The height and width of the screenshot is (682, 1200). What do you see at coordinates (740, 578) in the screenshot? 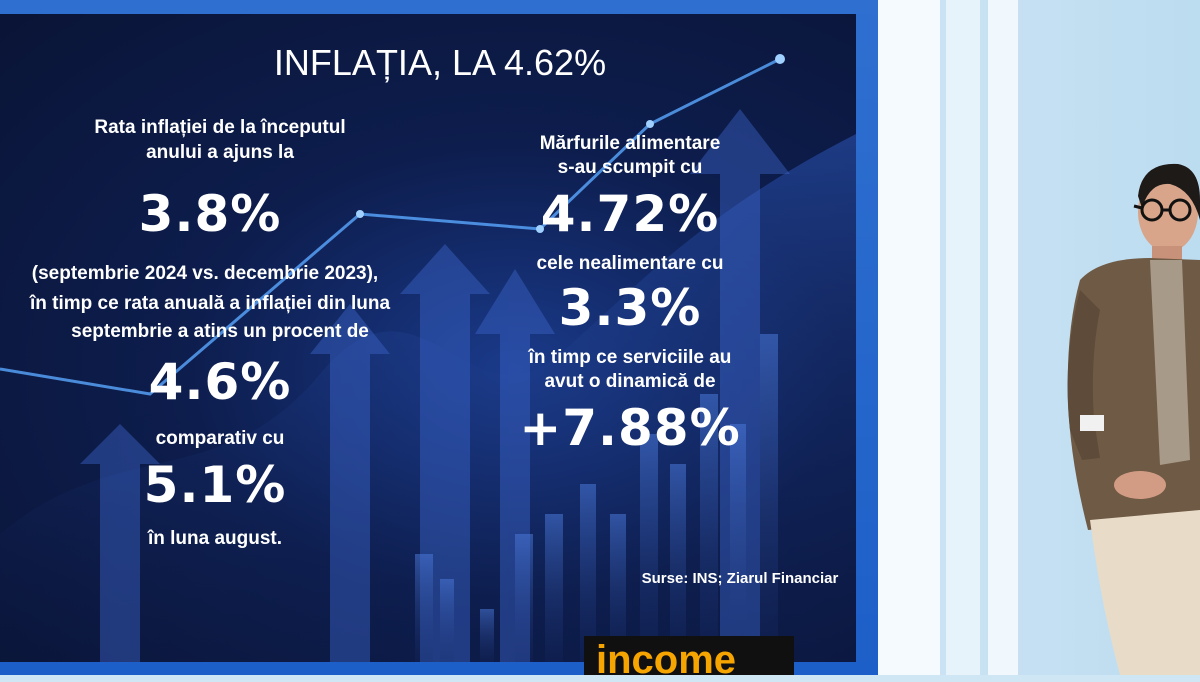
I see `source-note: Surse: INS; Ziarul Financiar` at bounding box center [740, 578].